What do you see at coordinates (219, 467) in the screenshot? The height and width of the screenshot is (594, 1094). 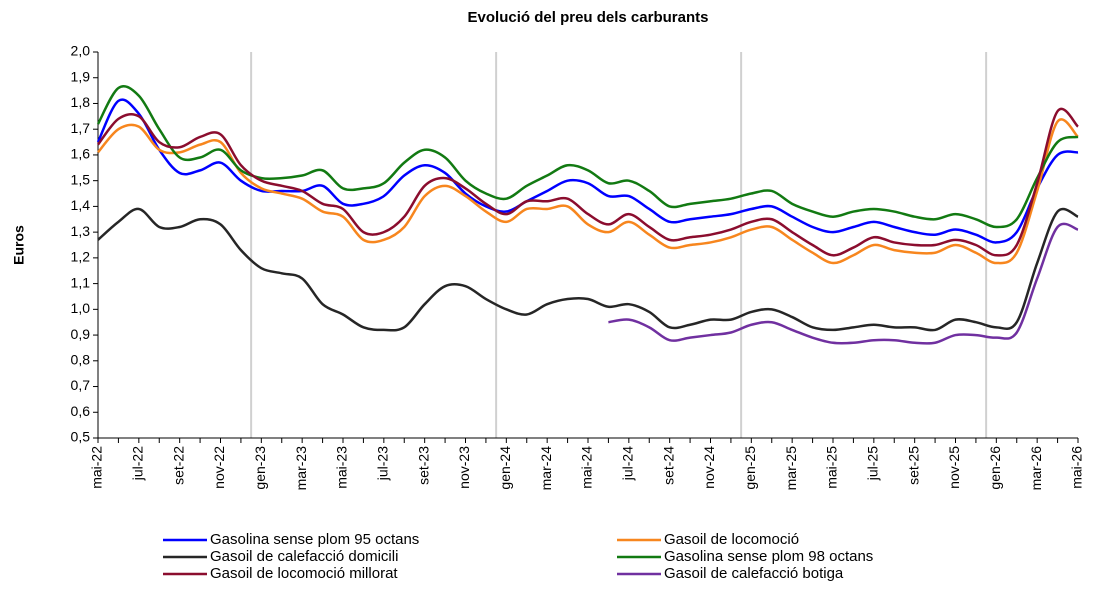 I see `x-tick-label: nov-22` at bounding box center [219, 467].